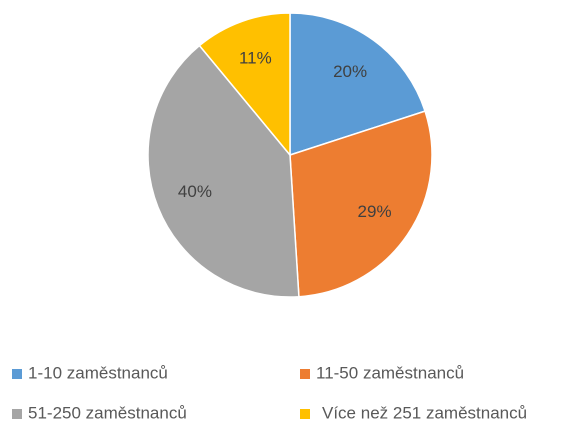 This screenshot has height=426, width=582. Describe the element at coordinates (390, 372) in the screenshot. I see `legend-label: 11-50 zaměstnanců` at that location.